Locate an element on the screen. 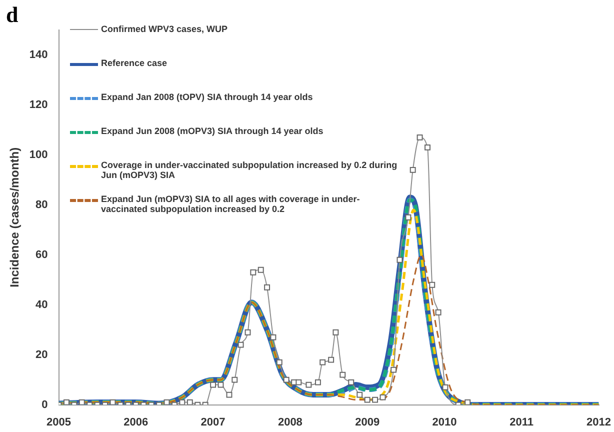  y-axis-title: Incidence (cases/month) is located at coordinates (15, 217).